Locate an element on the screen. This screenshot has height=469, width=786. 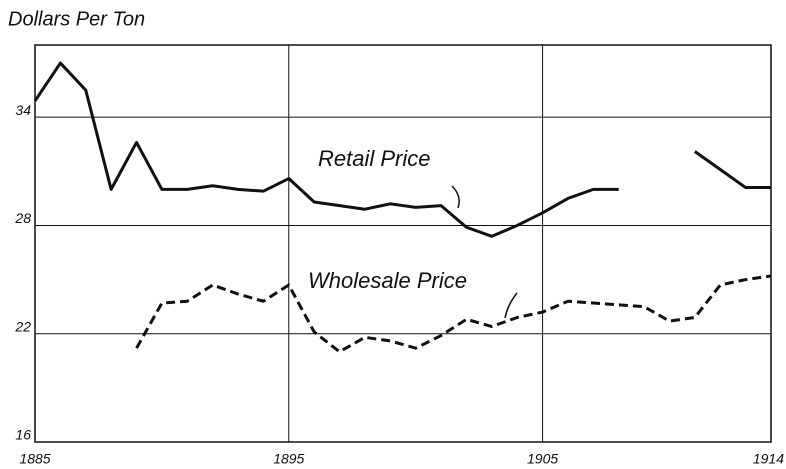
y-tick-label: 16 is located at coordinates (23, 435).